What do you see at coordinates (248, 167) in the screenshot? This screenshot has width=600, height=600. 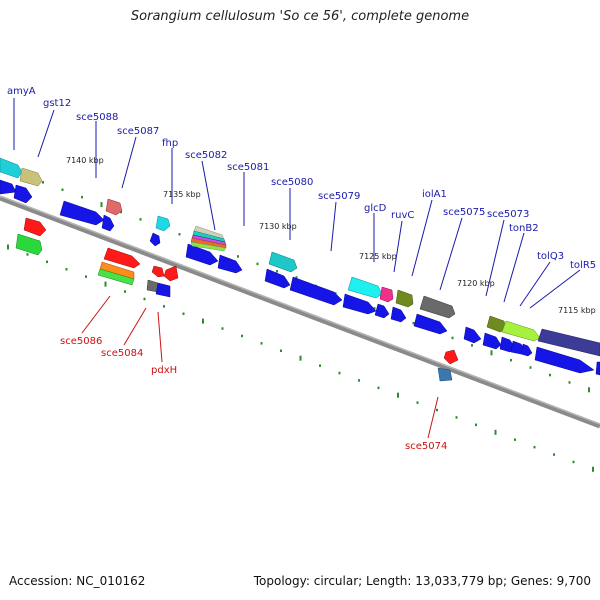 I see `gene-label-sce5081: sce5081` at bounding box center [248, 167].